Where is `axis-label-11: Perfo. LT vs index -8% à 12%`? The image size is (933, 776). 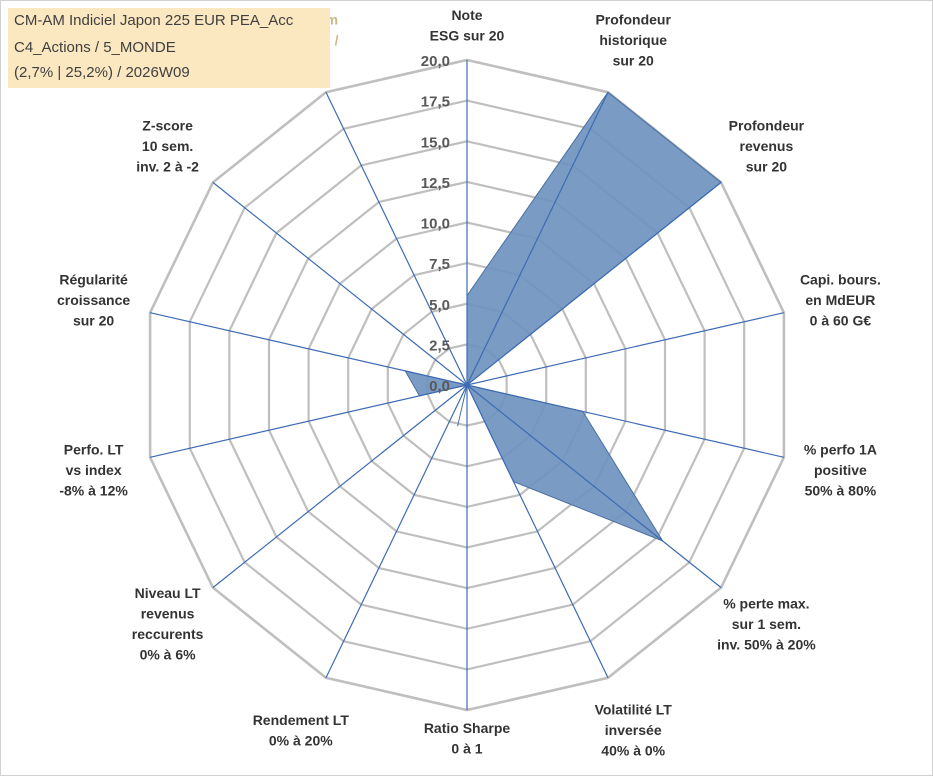 axis-label-11: Perfo. LT vs index -8% à 12% is located at coordinates (93, 470).